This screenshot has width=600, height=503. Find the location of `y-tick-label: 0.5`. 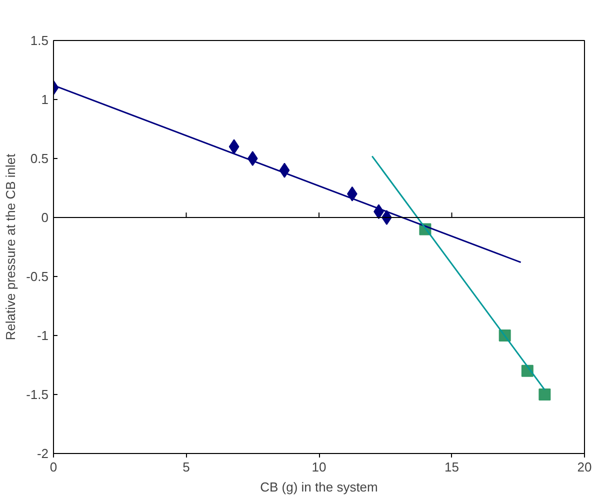

y-tick-label: 0.5 is located at coordinates (39, 158).